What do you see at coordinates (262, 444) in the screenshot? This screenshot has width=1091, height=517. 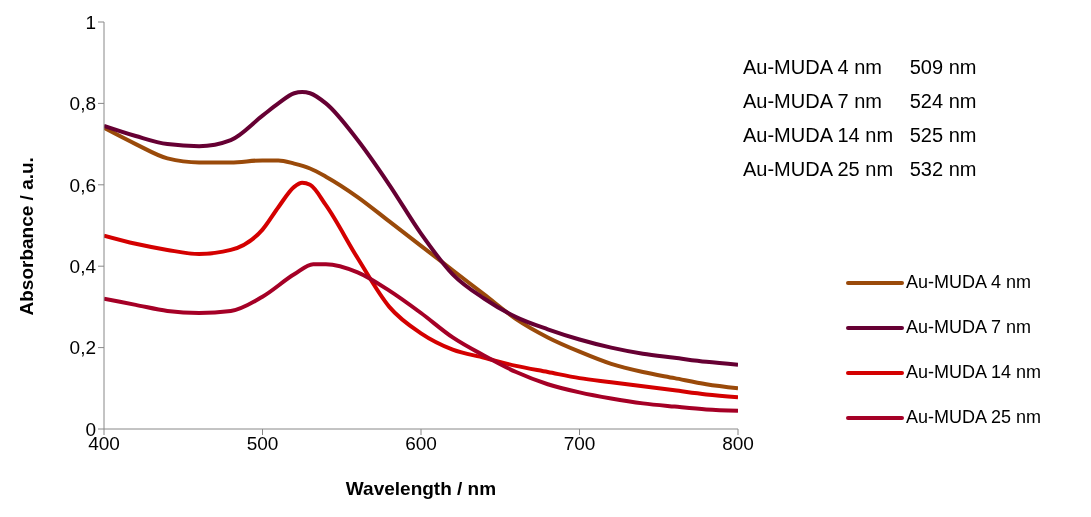 I see `x-tick-label: 500` at bounding box center [262, 444].